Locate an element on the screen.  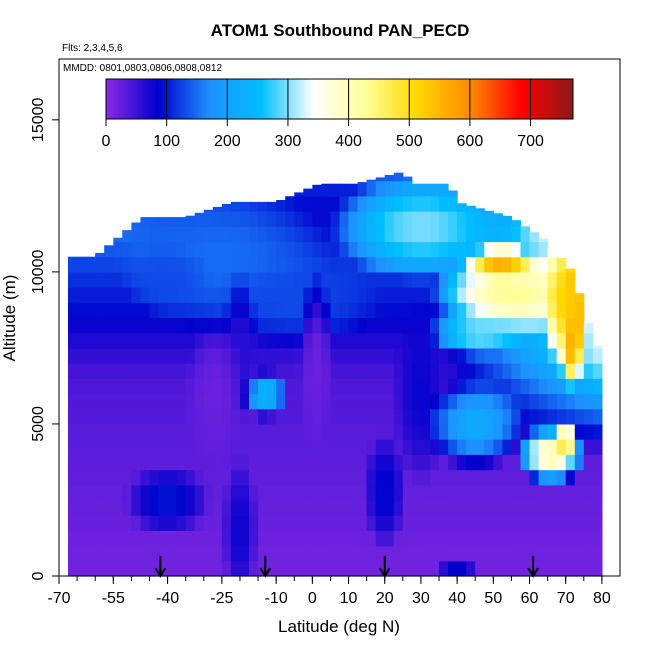
x-tick-label: 0 is located at coordinates (312, 598).